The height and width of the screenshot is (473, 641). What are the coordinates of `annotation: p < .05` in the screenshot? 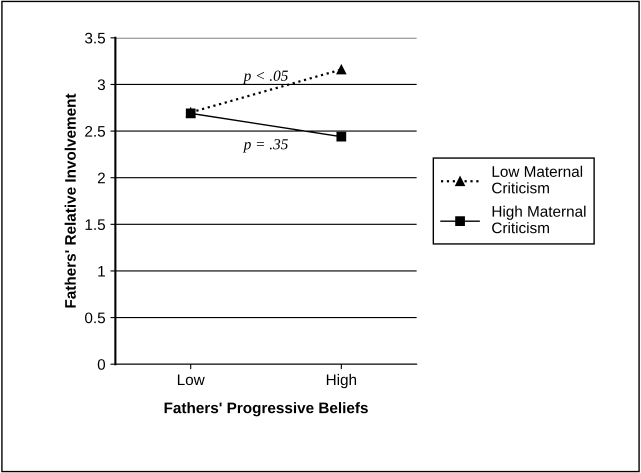 It's located at (265, 77).